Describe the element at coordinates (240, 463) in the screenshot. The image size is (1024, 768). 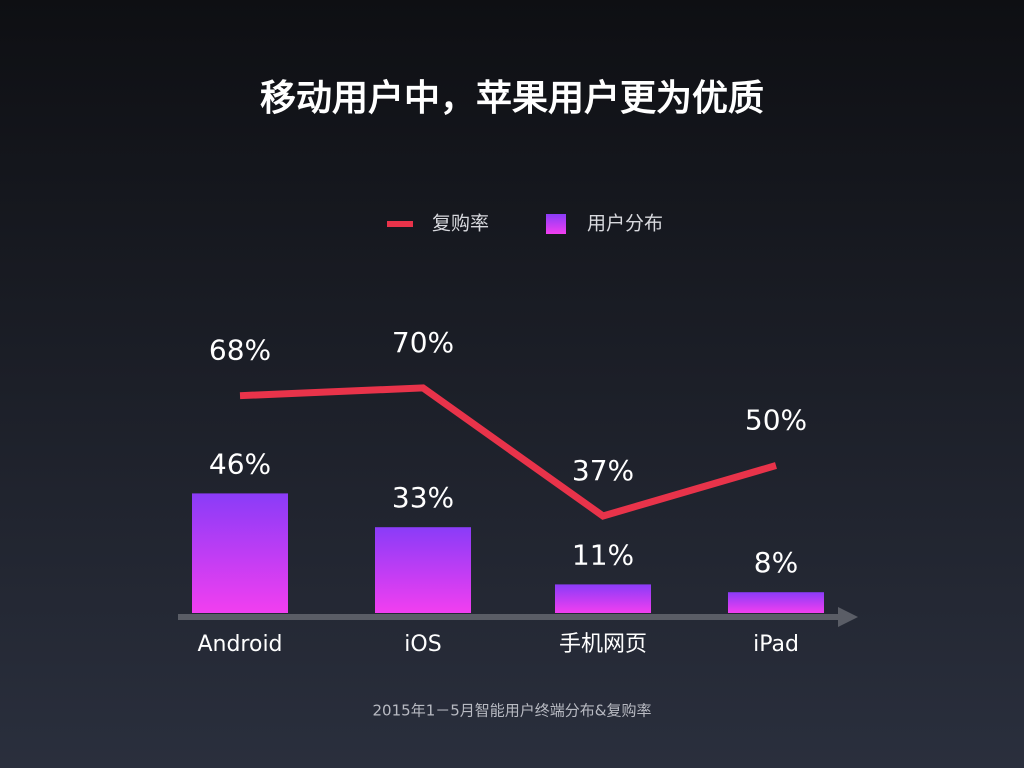
I see `data-label: 46%` at that location.